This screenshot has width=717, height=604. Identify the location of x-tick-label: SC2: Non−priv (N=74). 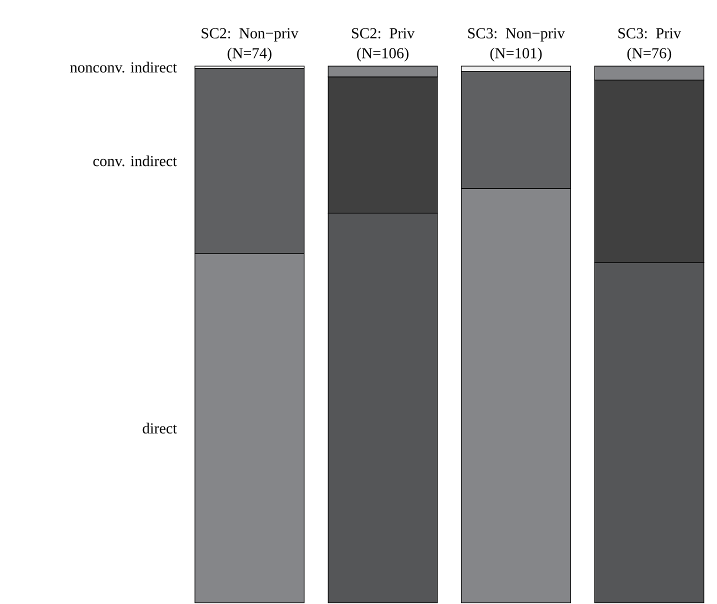
(250, 45).